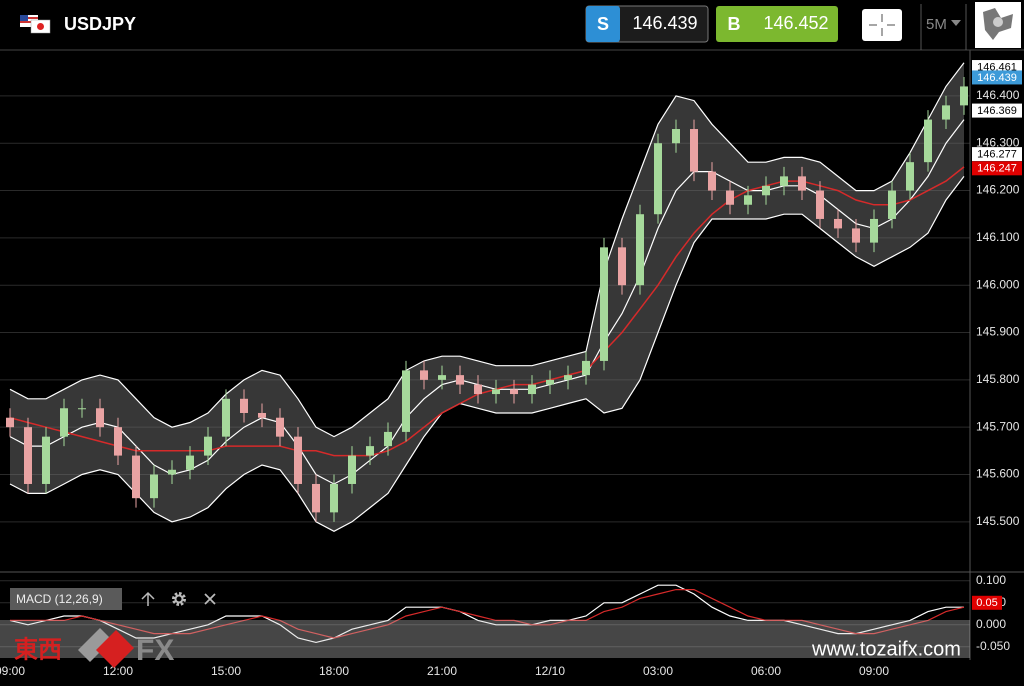 This screenshot has height=686, width=1024. Describe the element at coordinates (38, 649) in the screenshot. I see `logo-text: 東西` at that location.